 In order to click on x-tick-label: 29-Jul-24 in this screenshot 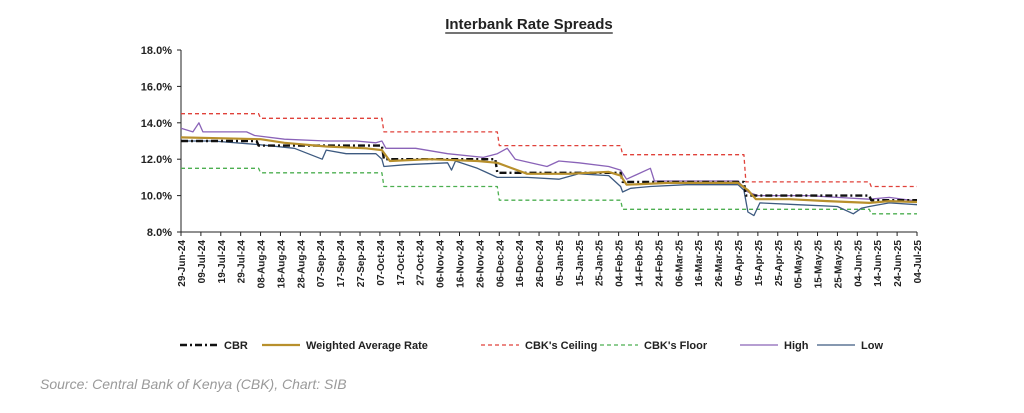, I will do `click(242, 262)`.